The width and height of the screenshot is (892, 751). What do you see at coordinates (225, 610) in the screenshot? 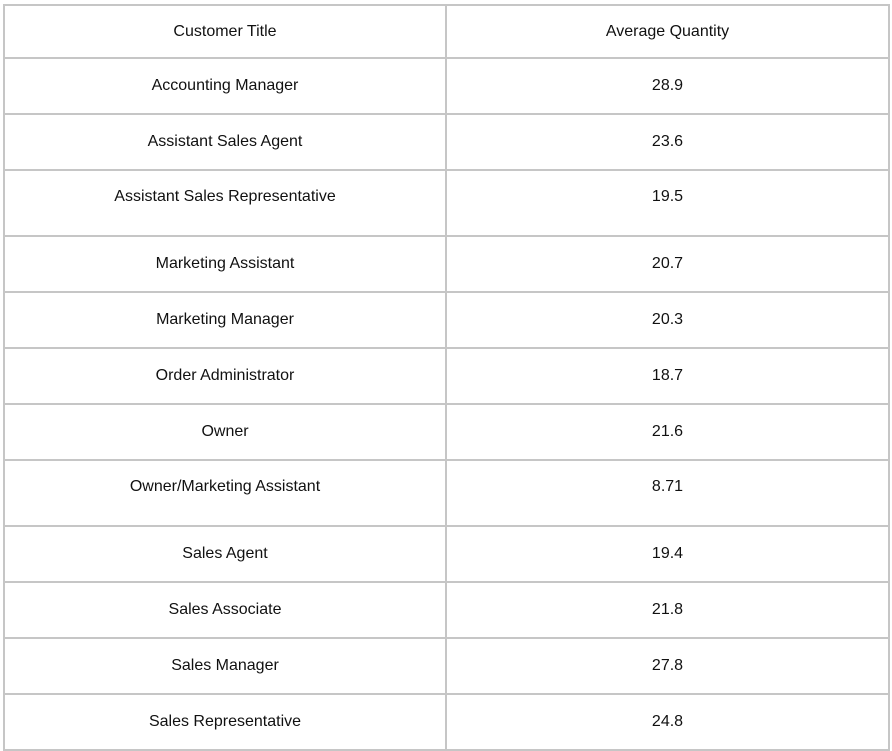
I see `cell-customer-title: Sales Associate` at bounding box center [225, 610].